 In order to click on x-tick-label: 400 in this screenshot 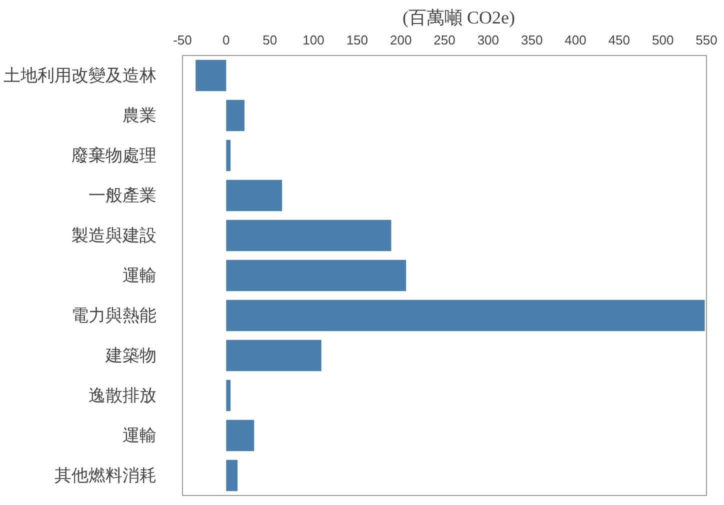, I will do `click(575, 40)`.